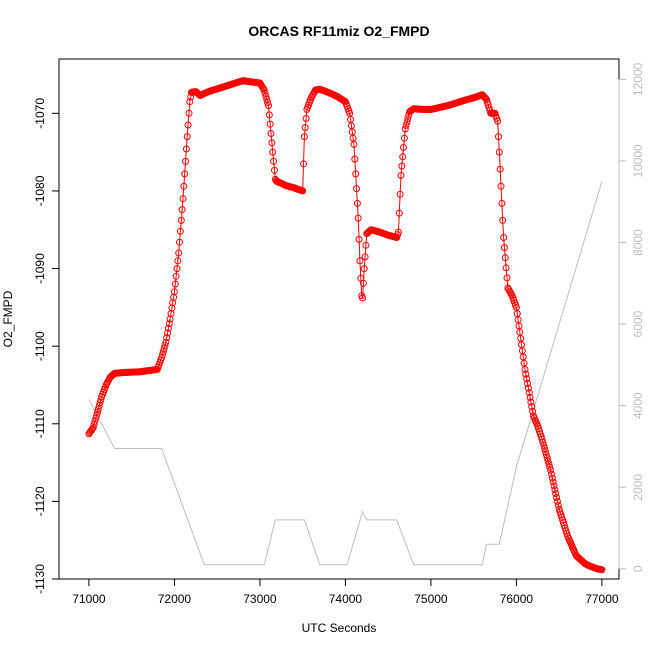  I want to click on y2-tick-label: 8000, so click(638, 242).